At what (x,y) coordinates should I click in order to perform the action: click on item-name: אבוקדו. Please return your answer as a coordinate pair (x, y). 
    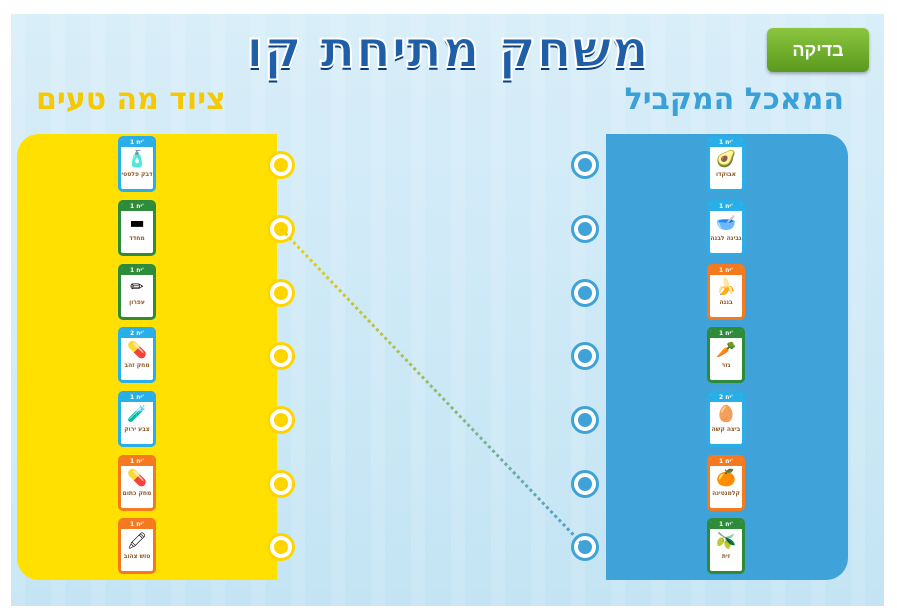
    Looking at the image, I should click on (726, 174).